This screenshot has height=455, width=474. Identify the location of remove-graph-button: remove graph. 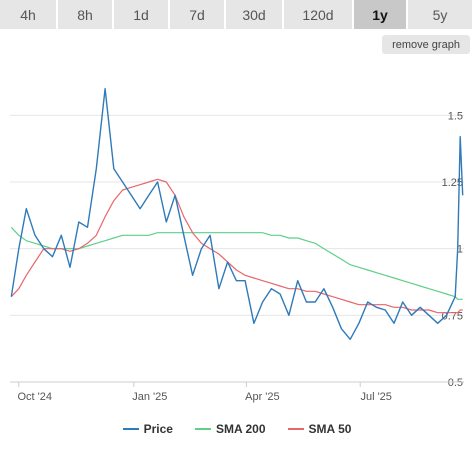
(426, 44).